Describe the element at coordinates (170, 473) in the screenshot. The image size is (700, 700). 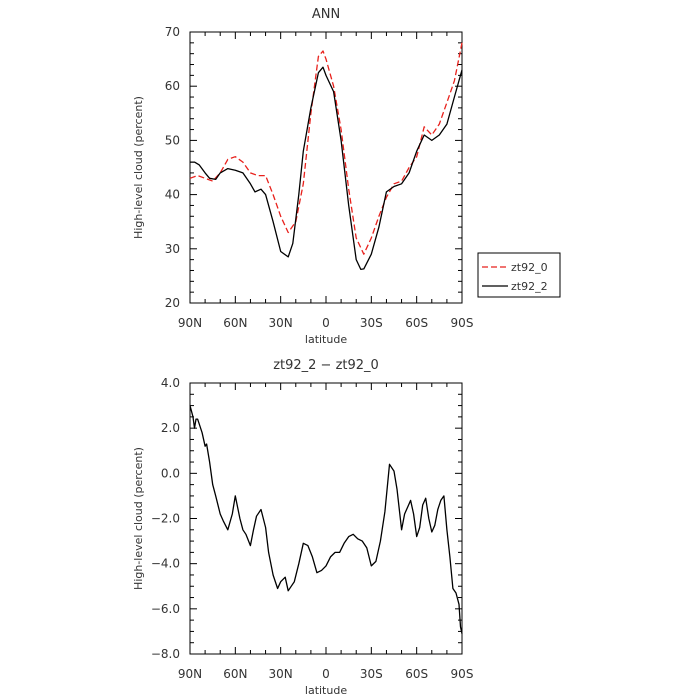
I see `y-tick-label: 0.0` at that location.